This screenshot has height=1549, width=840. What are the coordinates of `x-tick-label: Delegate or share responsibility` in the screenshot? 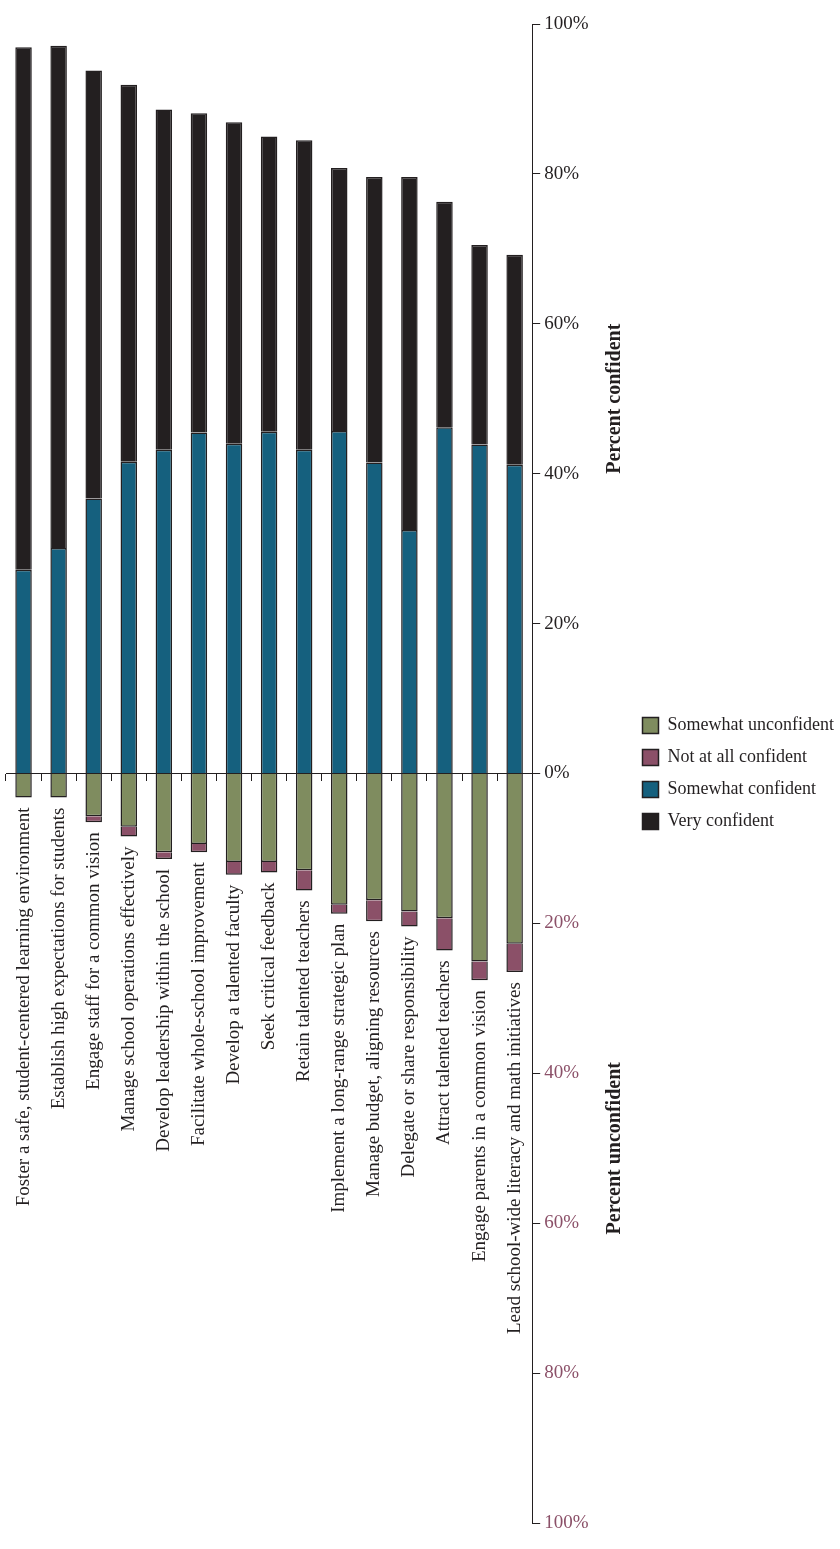 It's located at (408, 1056).